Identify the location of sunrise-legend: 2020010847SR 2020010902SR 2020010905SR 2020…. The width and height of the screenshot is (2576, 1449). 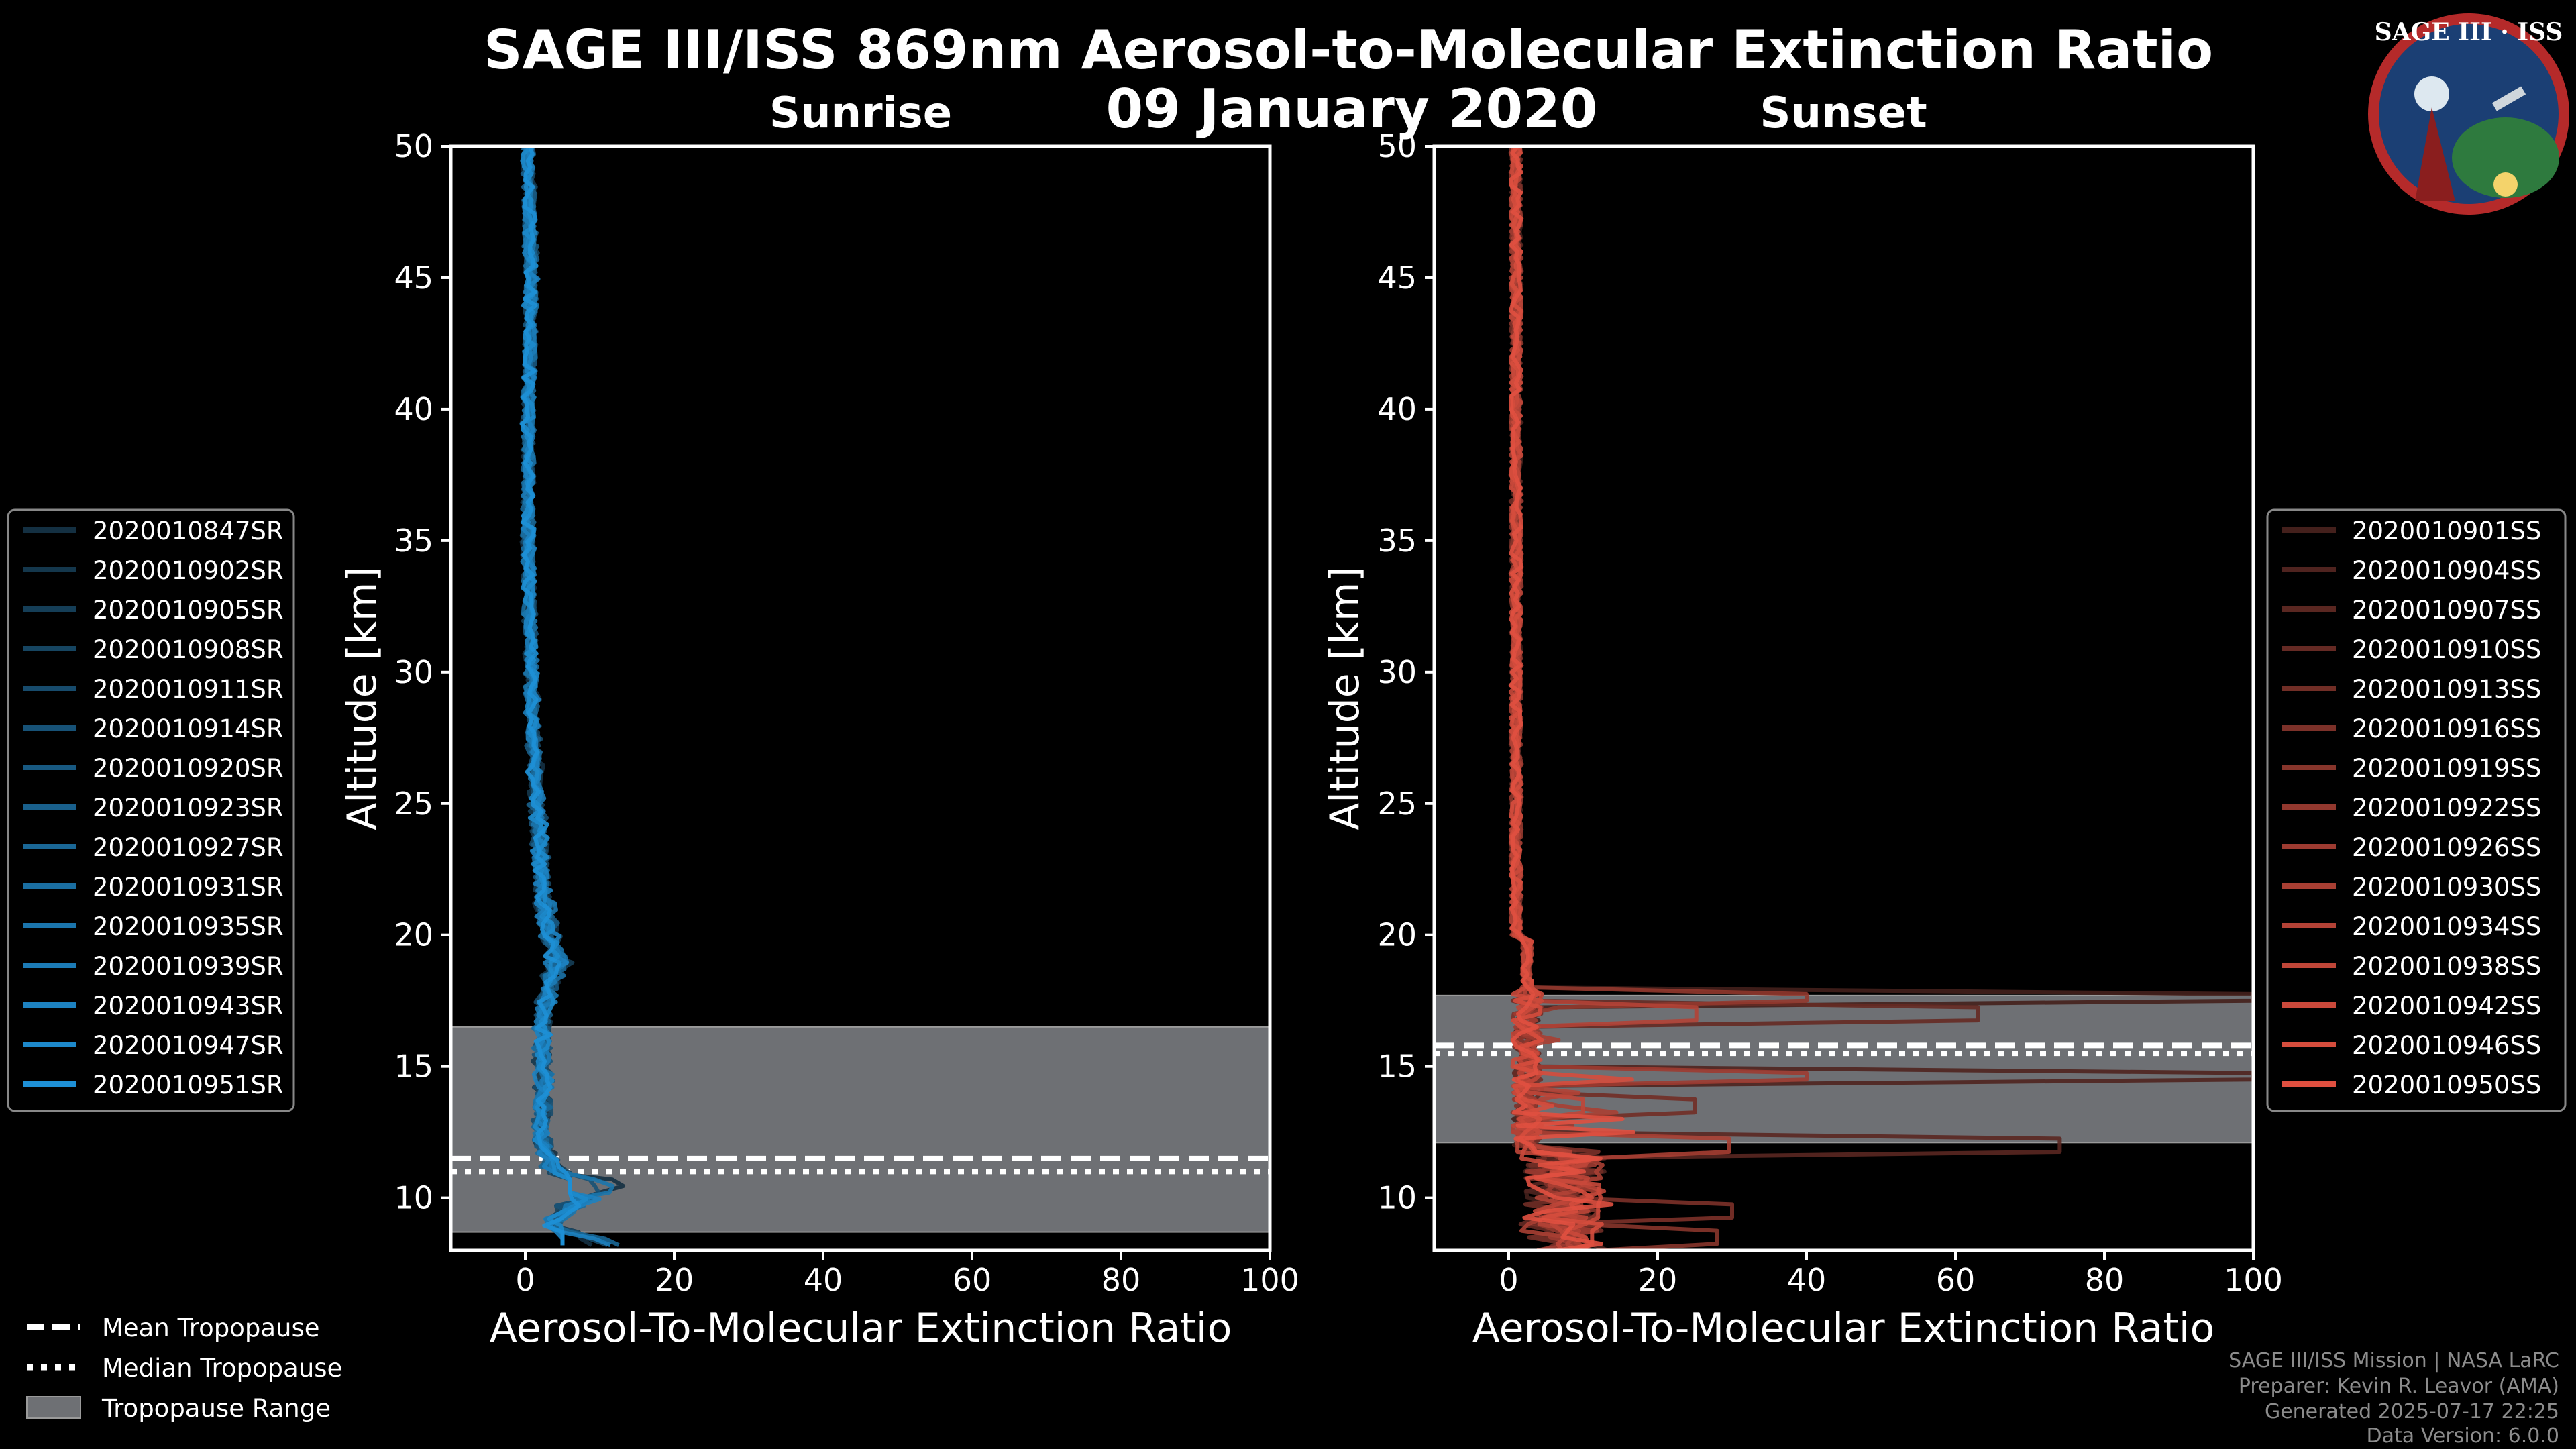
(151, 810).